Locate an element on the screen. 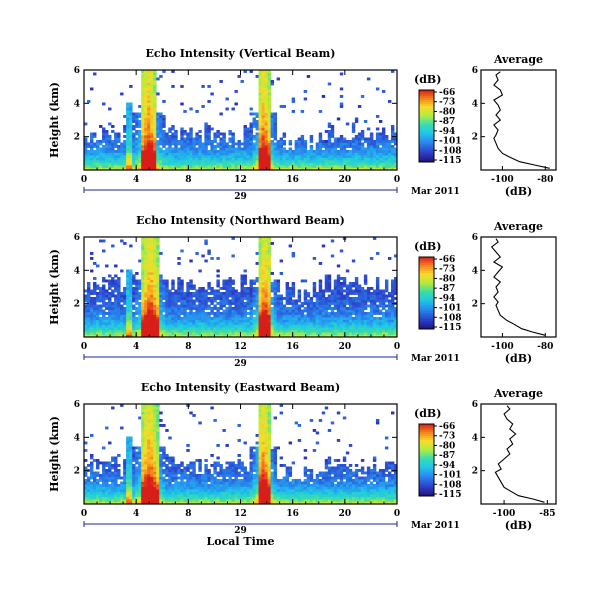 Image resolution: width=611 pixels, height=598 pixels. colorbar-segment is located at coordinates (426, 274).